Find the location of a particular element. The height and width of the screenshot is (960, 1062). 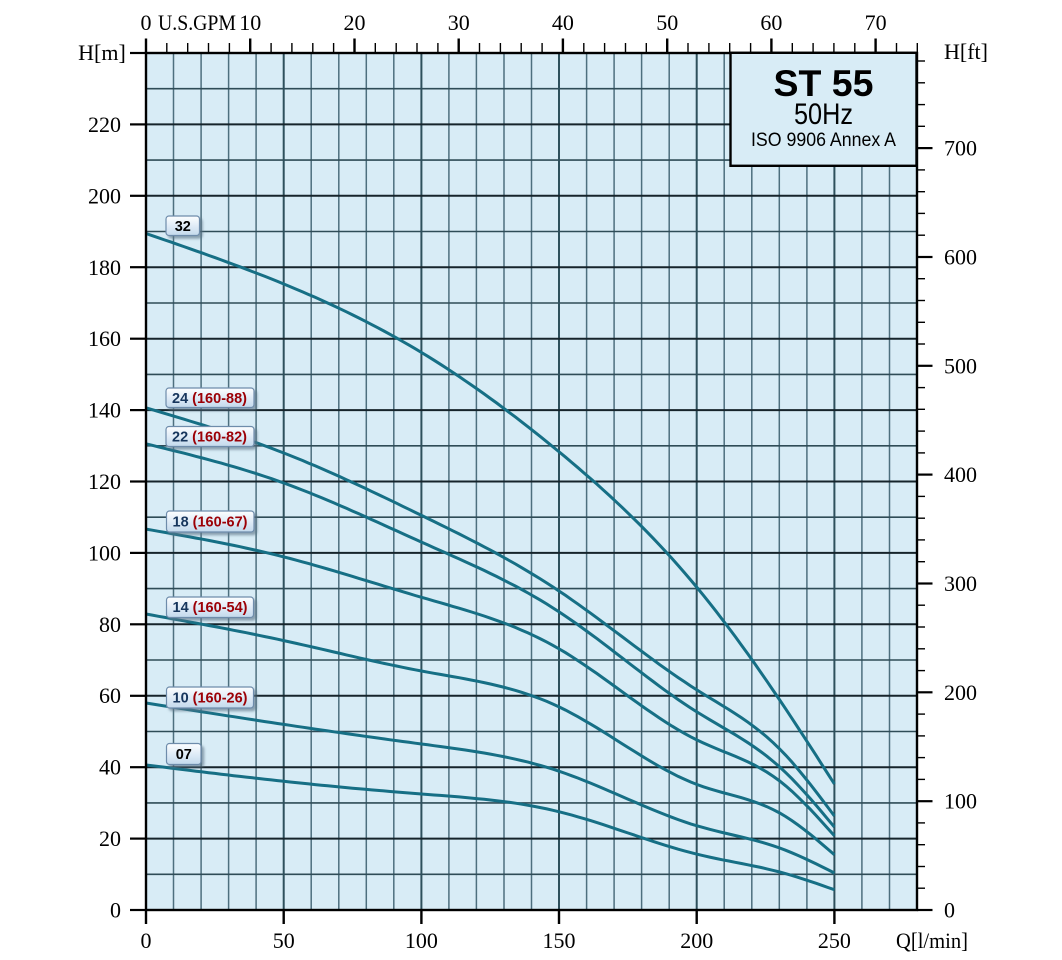

svg-text: 32 is located at coordinates (183, 227).